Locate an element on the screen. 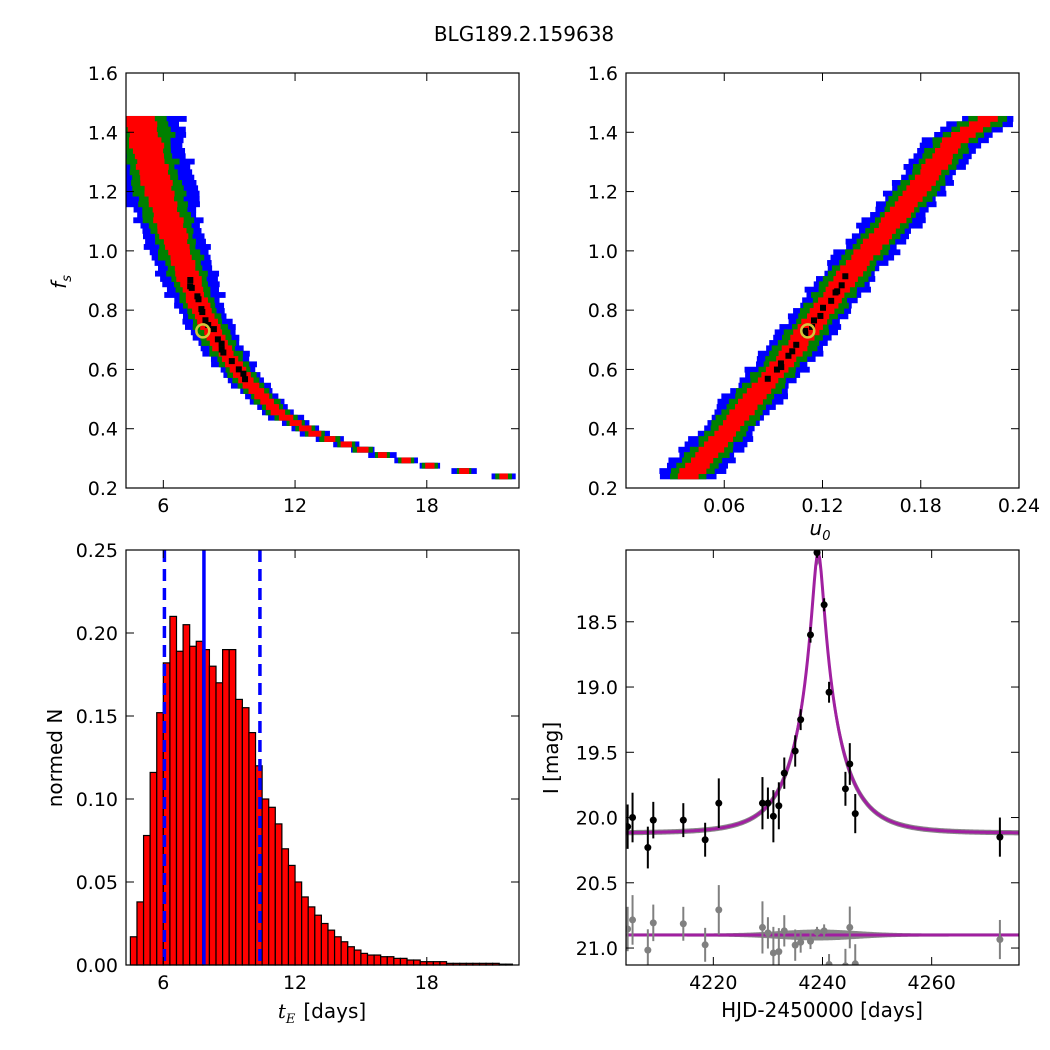  figure-title: BLG189.2.159638 is located at coordinates (524, 34).